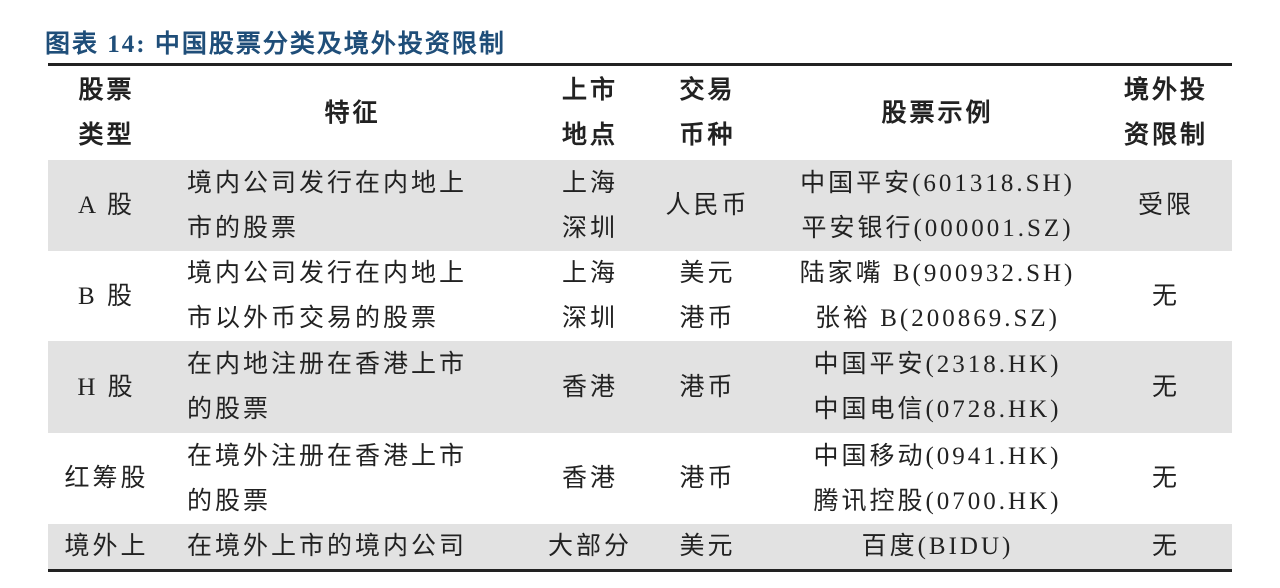 This screenshot has height=588, width=1280. I want to click on table-cell: 股票示例, so click(937, 113).